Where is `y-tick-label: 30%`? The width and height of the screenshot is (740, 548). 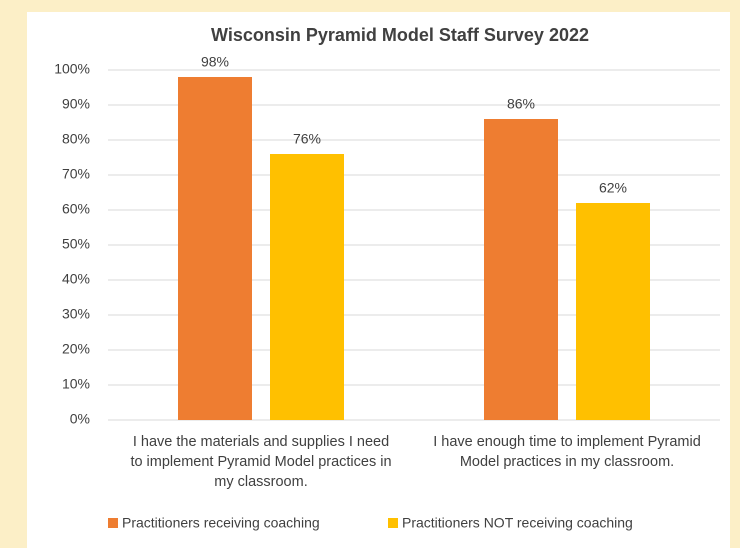
y-tick-label: 30% is located at coordinates (76, 314).